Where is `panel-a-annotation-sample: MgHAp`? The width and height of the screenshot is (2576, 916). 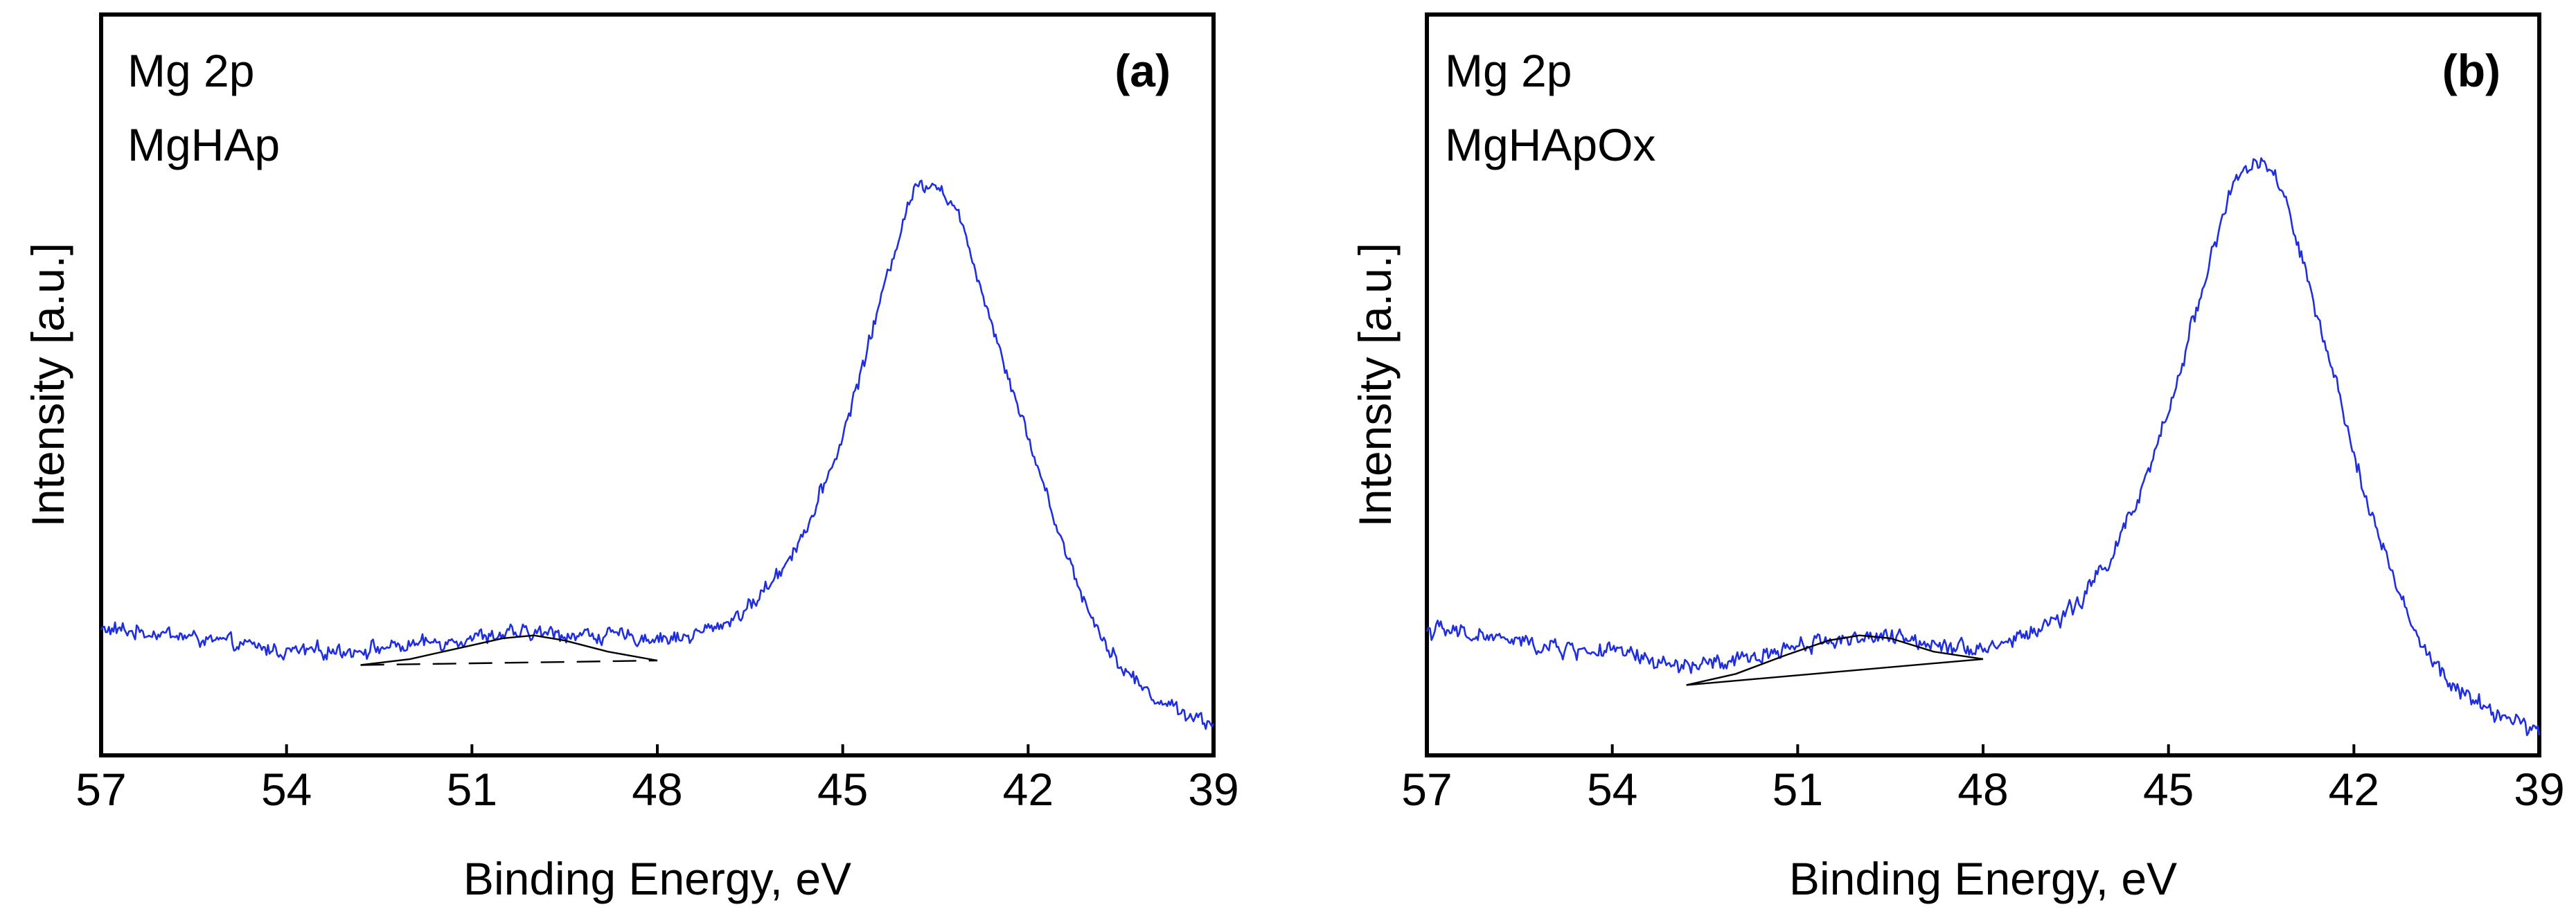 panel-a-annotation-sample: MgHAp is located at coordinates (203, 144).